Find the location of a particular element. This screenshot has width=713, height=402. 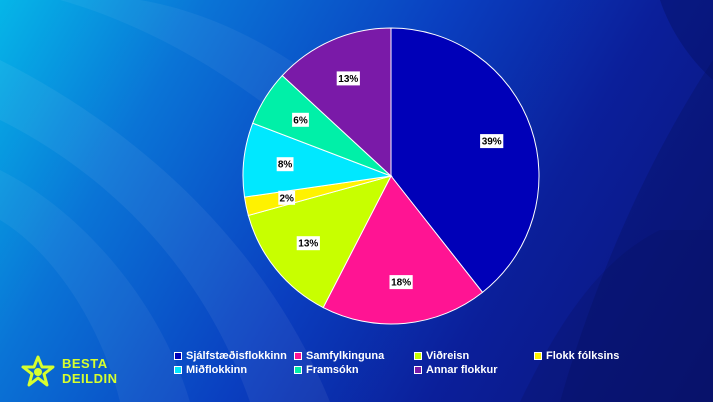

legend-label: Sjálfstæðisflokkinn is located at coordinates (236, 356).